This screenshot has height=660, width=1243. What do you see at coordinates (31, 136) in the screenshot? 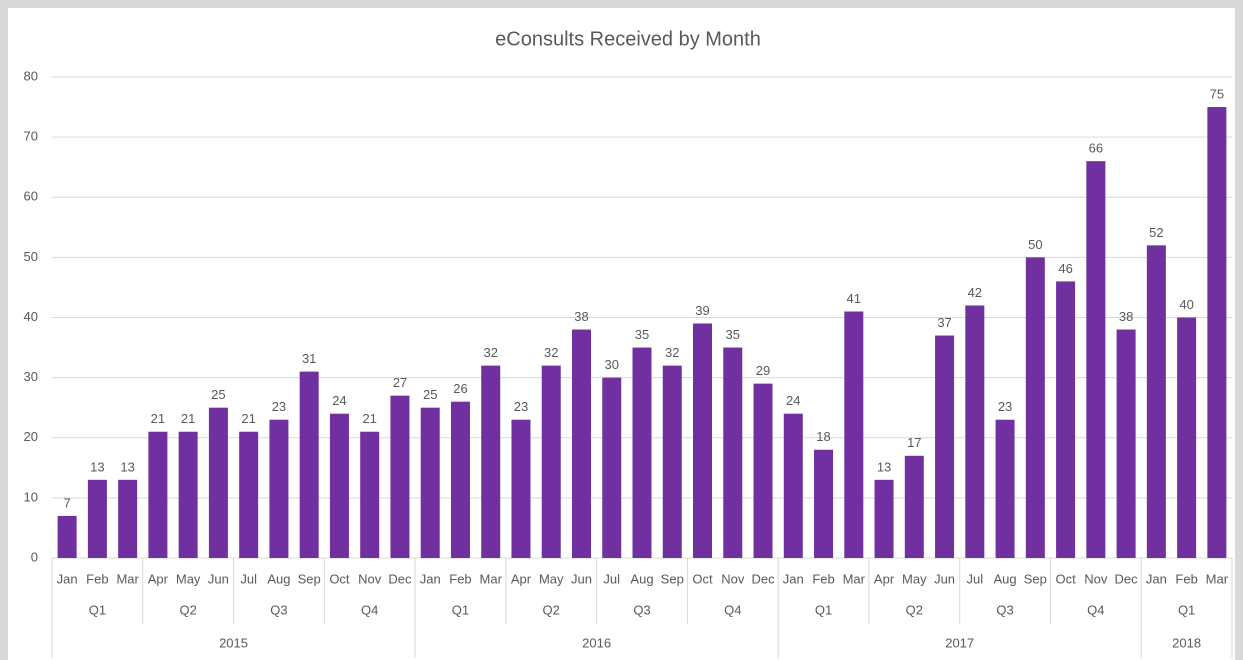
I see `y-tick-label: 70` at bounding box center [31, 136].